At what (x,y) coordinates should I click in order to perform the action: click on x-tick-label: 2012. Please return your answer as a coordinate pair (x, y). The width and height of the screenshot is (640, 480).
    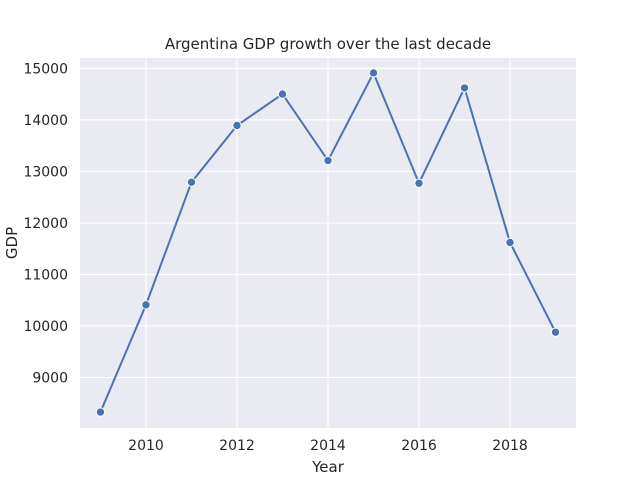
    Looking at the image, I should click on (237, 446).